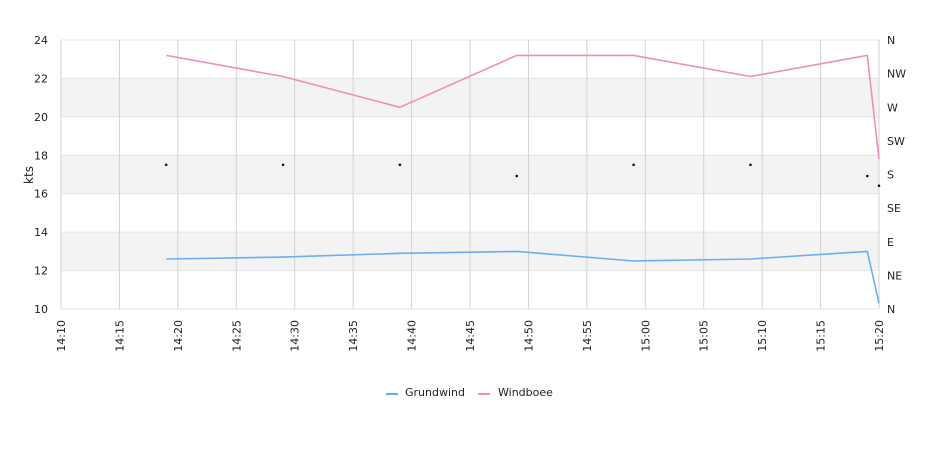  What do you see at coordinates (41, 309) in the screenshot?
I see `y-tick-label: 10` at bounding box center [41, 309].